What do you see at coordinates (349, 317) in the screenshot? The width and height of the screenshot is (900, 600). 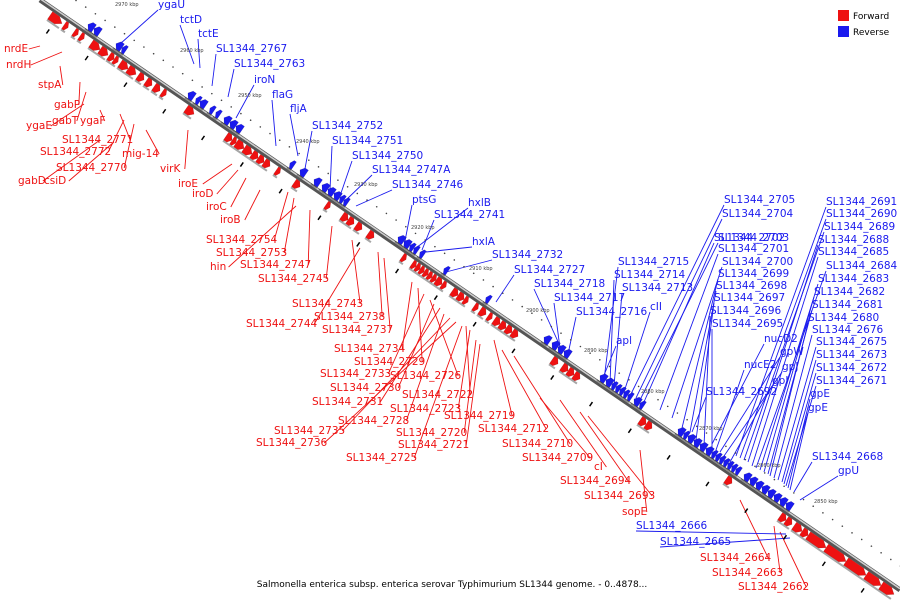 I see `forward-gene-label: SL1344_2738` at bounding box center [349, 317].